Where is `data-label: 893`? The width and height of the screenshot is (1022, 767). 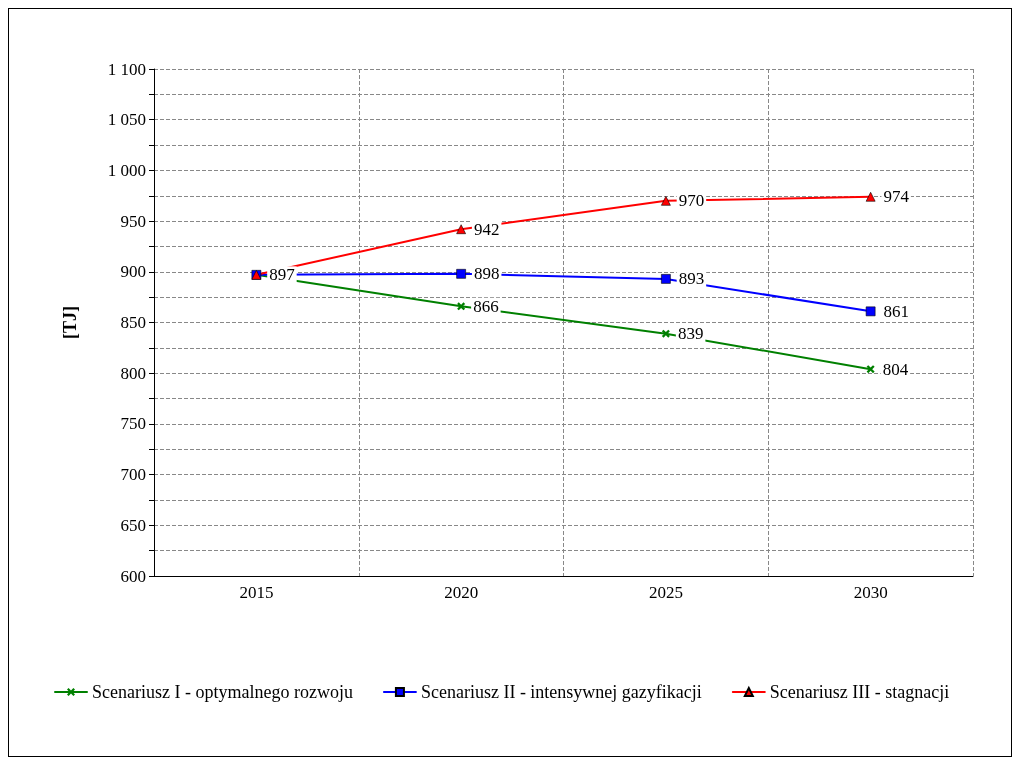 data-label: 893 is located at coordinates (691, 279).